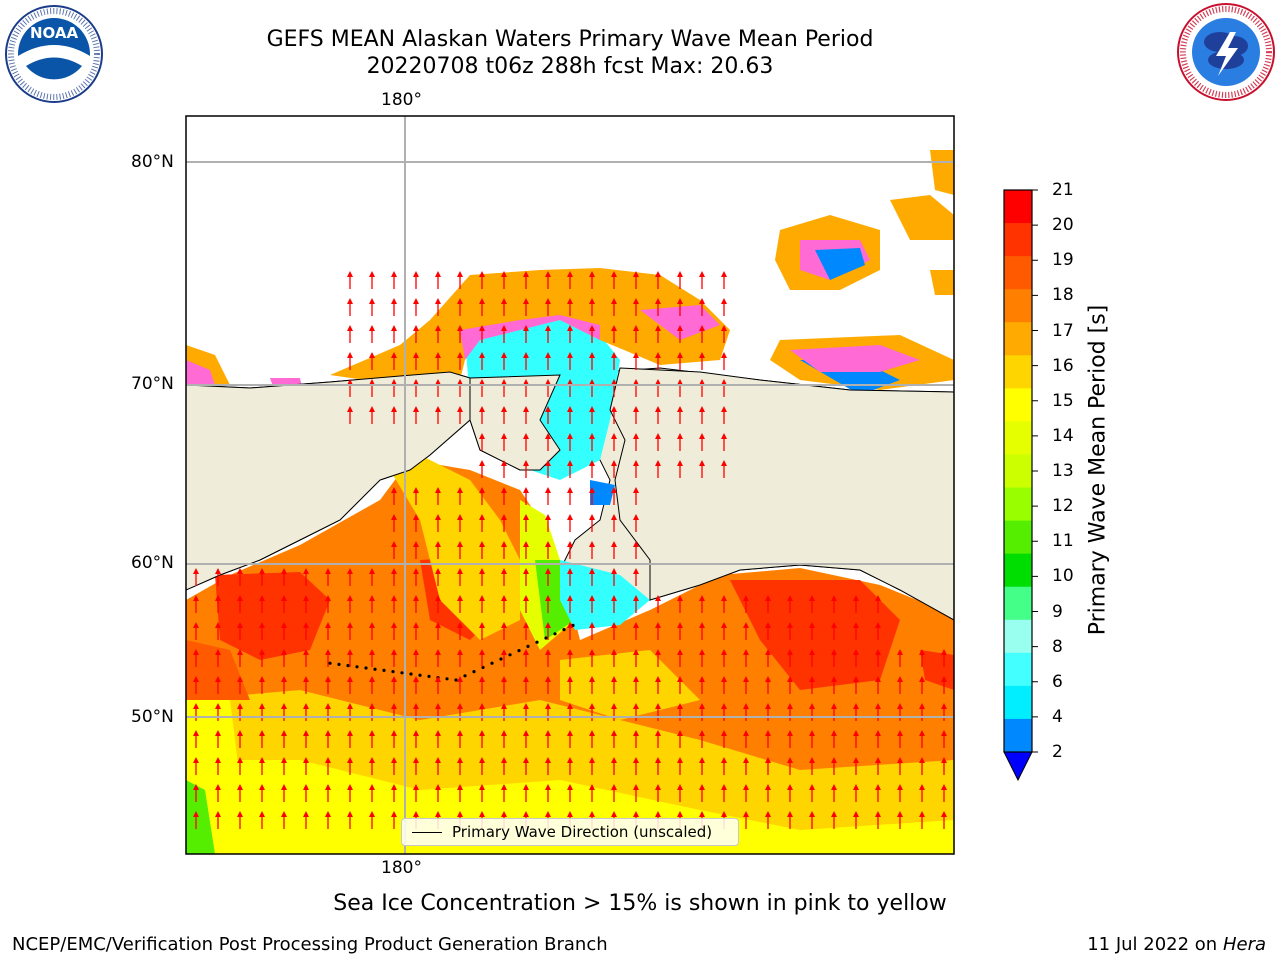  I want to click on colorbar, so click(1020, 485).